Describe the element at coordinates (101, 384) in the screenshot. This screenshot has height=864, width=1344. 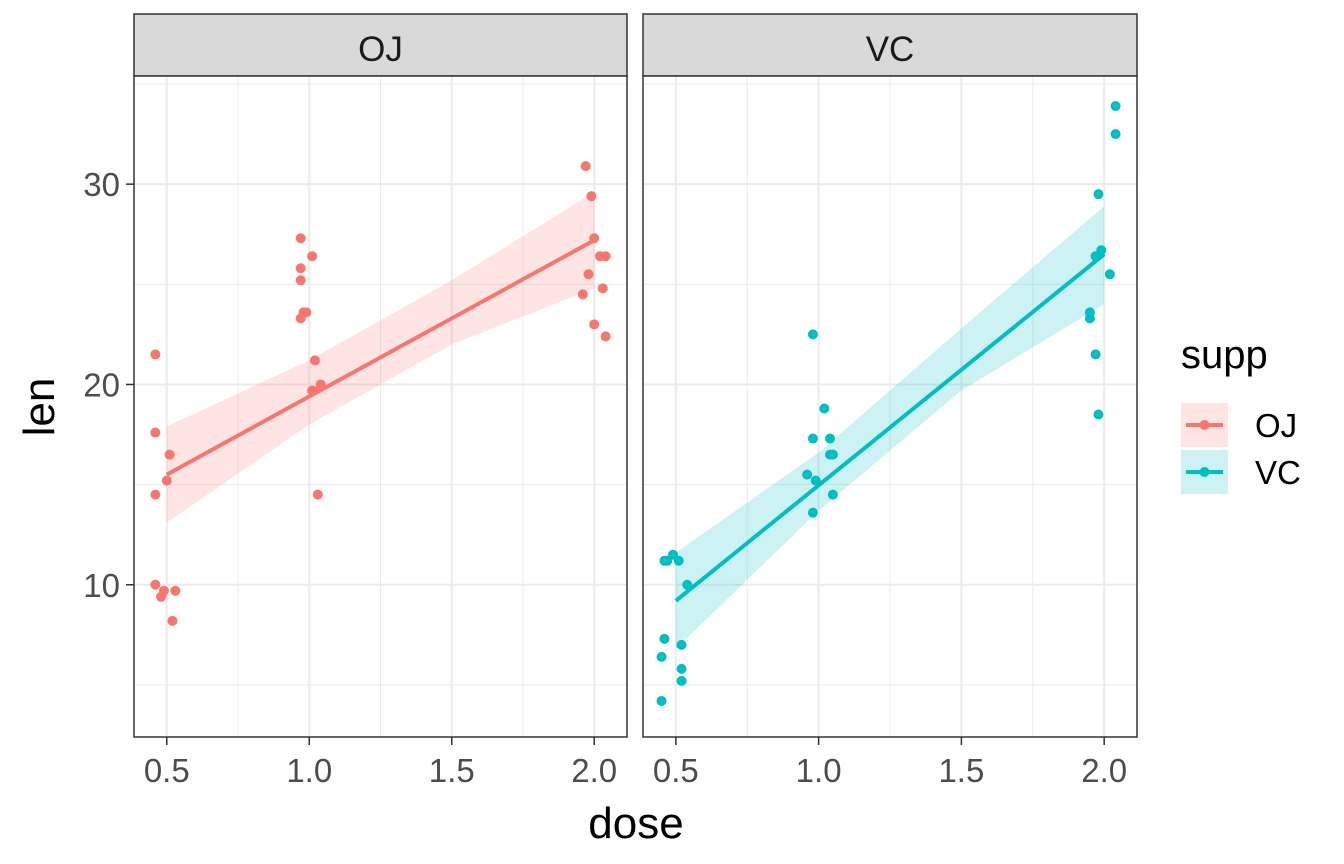
I see `y-tick-label: 20` at that location.